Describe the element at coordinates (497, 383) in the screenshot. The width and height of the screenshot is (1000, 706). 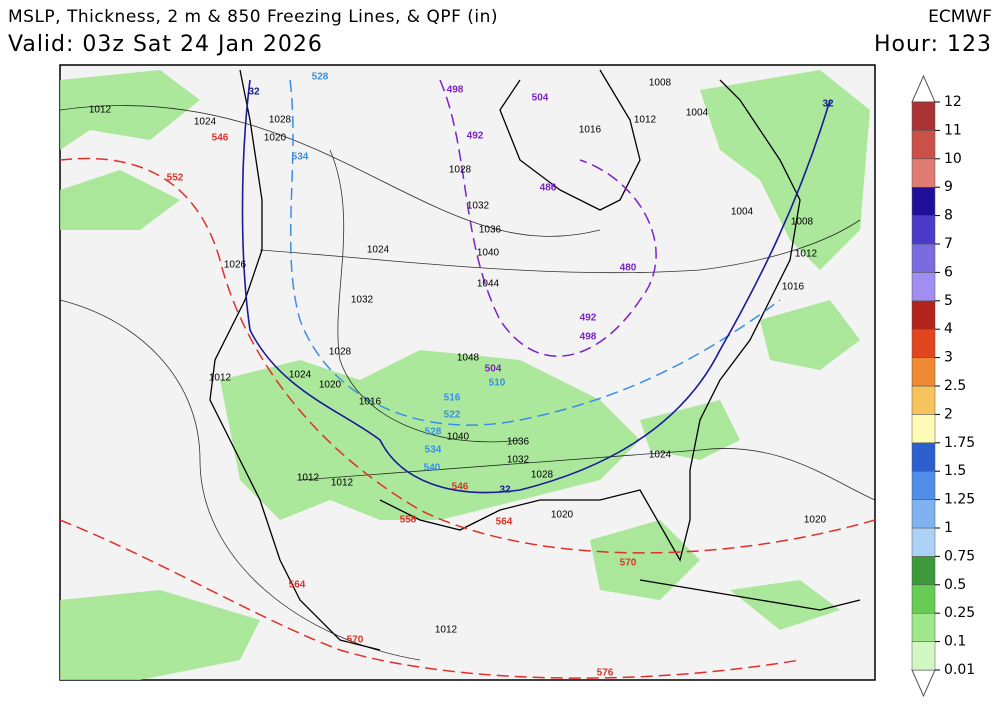
I see `contour-label: 510` at that location.